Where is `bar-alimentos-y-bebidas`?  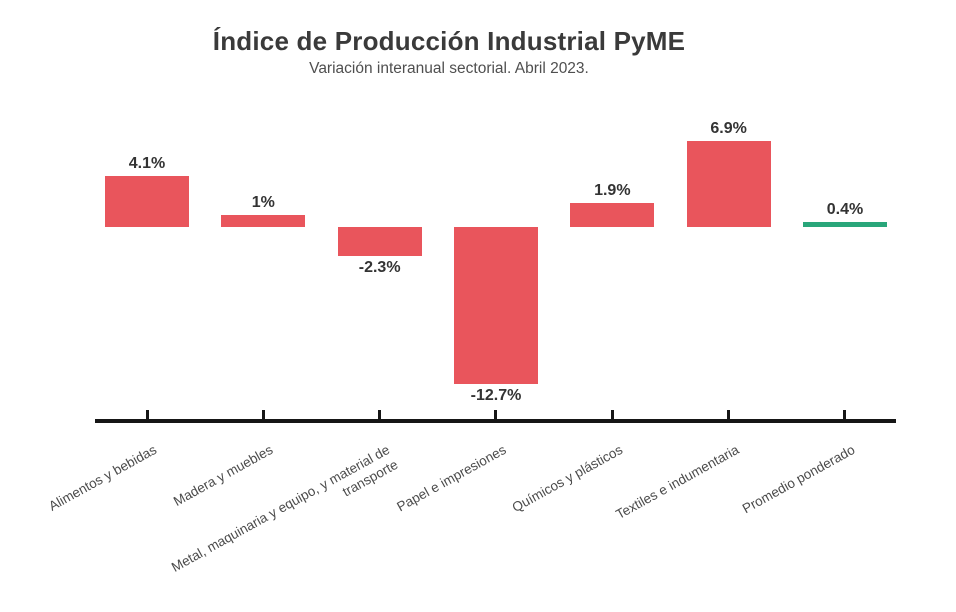 bar-alimentos-y-bebidas is located at coordinates (147, 201).